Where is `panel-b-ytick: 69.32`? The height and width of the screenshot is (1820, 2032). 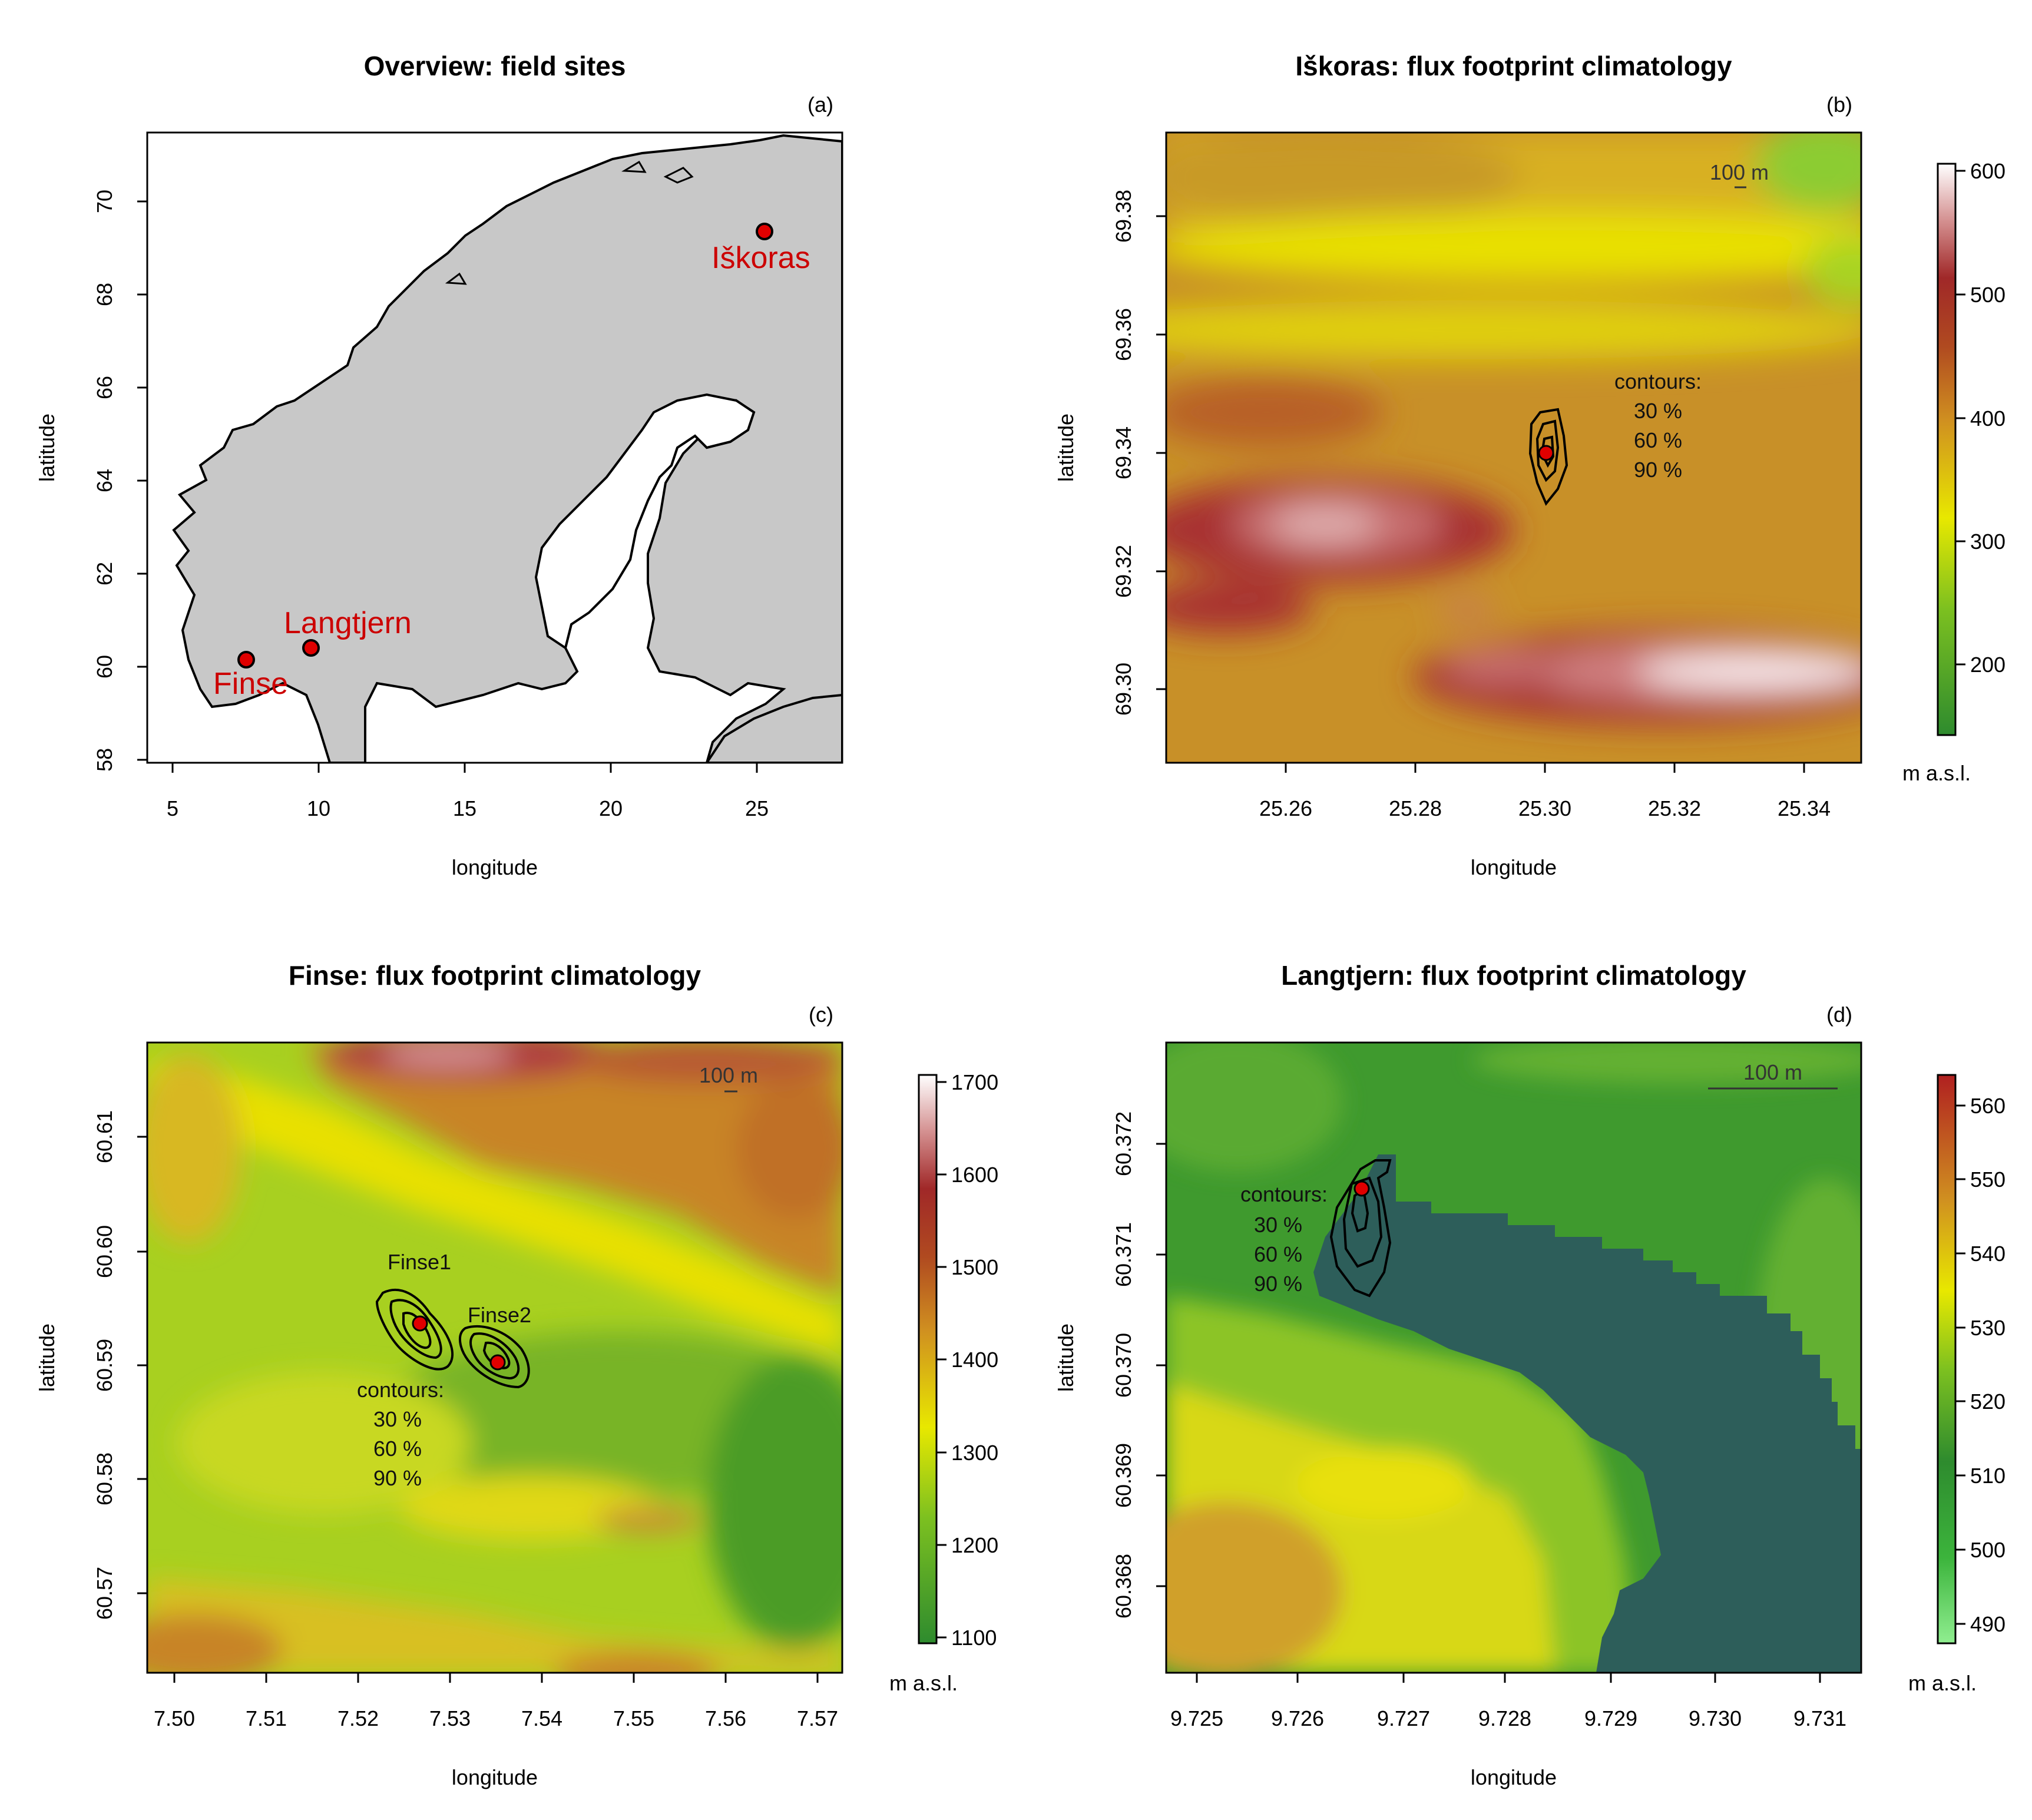 panel-b-ytick: 69.32 is located at coordinates (1123, 571).